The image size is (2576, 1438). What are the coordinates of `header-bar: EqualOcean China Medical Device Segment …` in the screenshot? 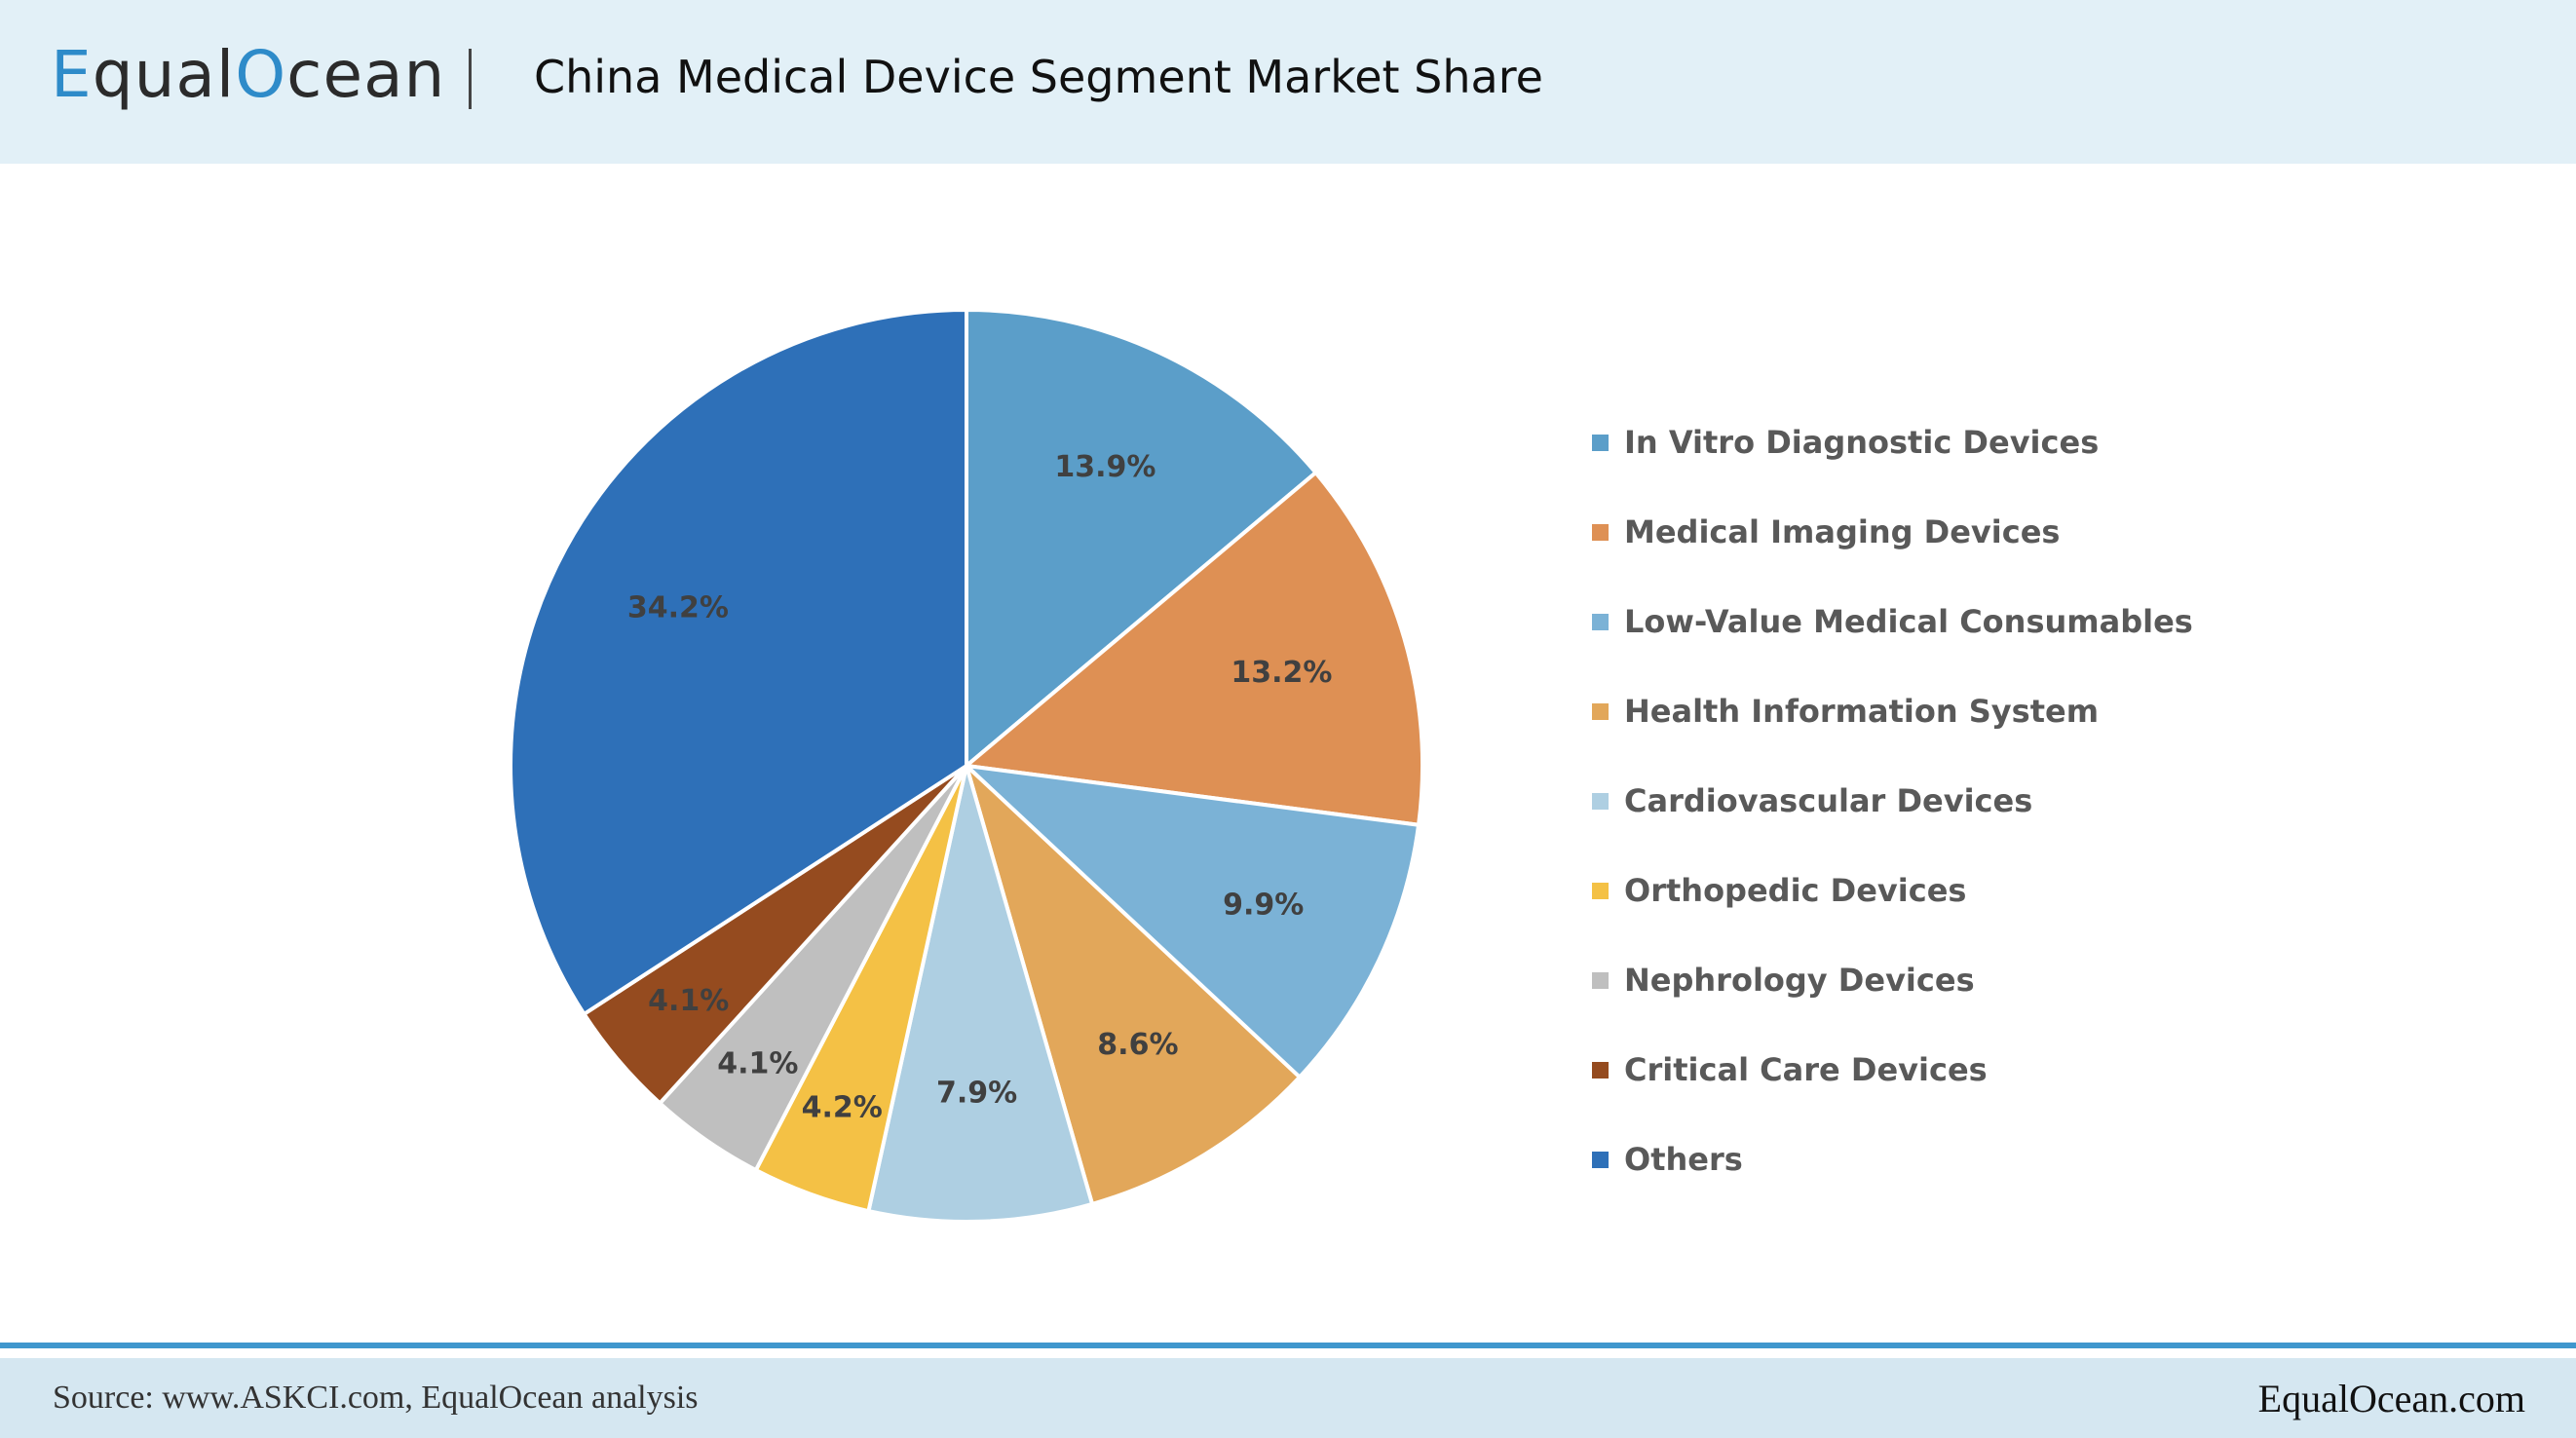 It's located at (1288, 82).